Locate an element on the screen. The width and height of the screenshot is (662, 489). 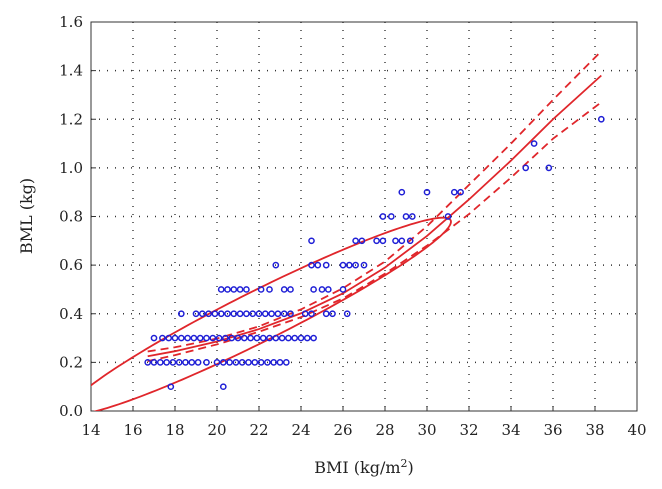
x-tick-label: 26 is located at coordinates (342, 430).